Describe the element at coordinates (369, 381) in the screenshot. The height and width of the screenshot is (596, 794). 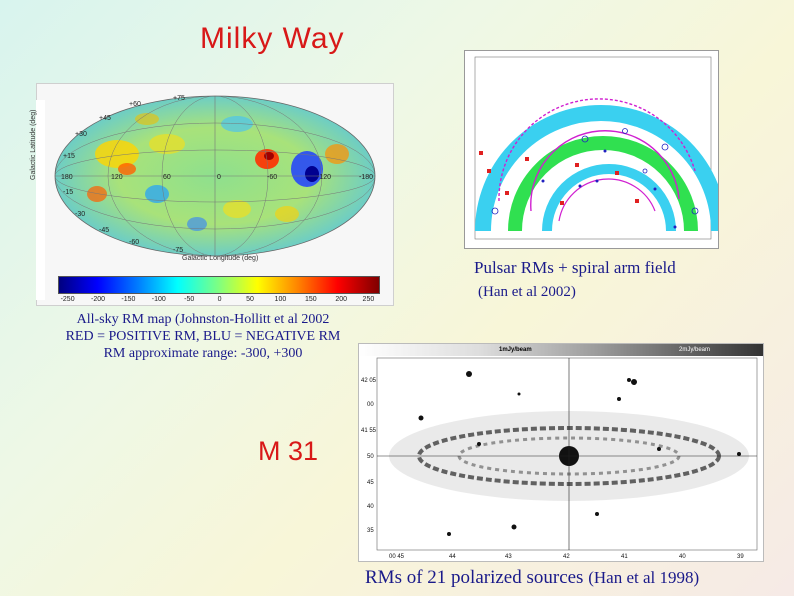
I see `dec-tick: 42 05` at that location.